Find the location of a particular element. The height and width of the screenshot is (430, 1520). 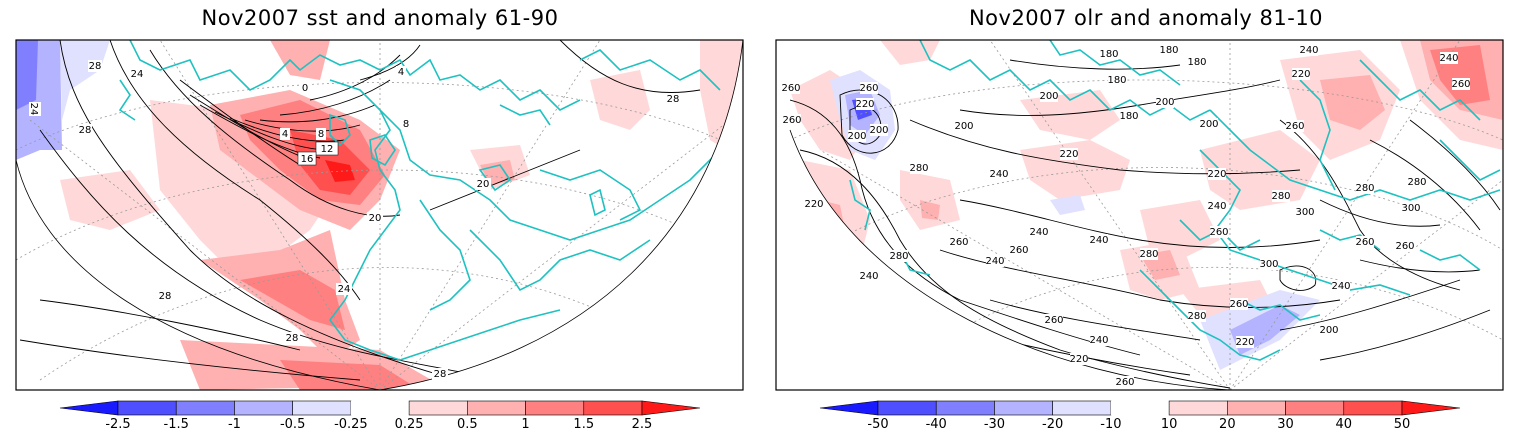

colorbar-label: -0.25 is located at coordinates (351, 423).